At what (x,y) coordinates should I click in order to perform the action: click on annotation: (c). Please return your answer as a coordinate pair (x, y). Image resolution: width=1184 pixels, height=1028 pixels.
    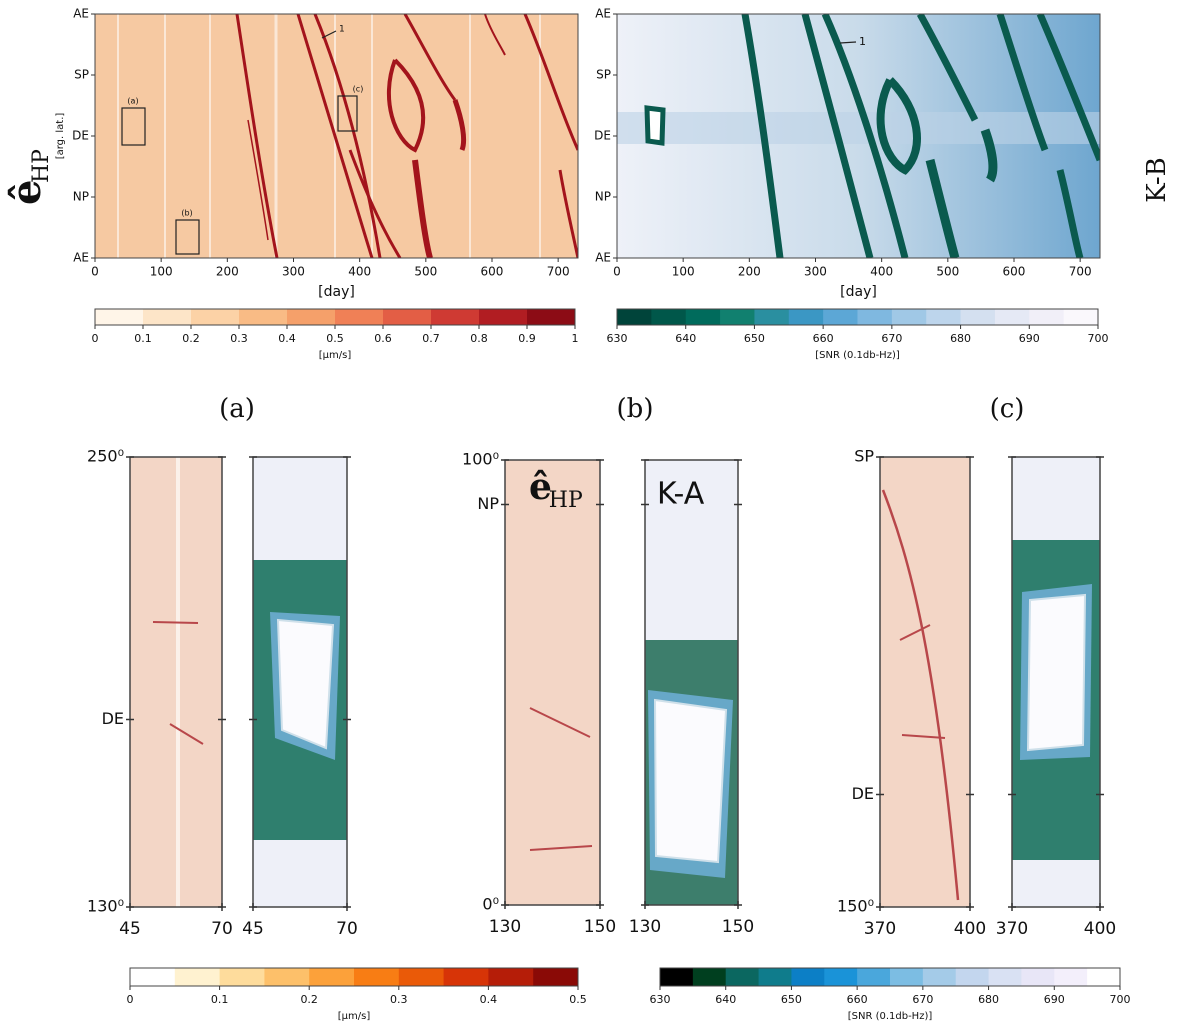
    Looking at the image, I should click on (358, 89).